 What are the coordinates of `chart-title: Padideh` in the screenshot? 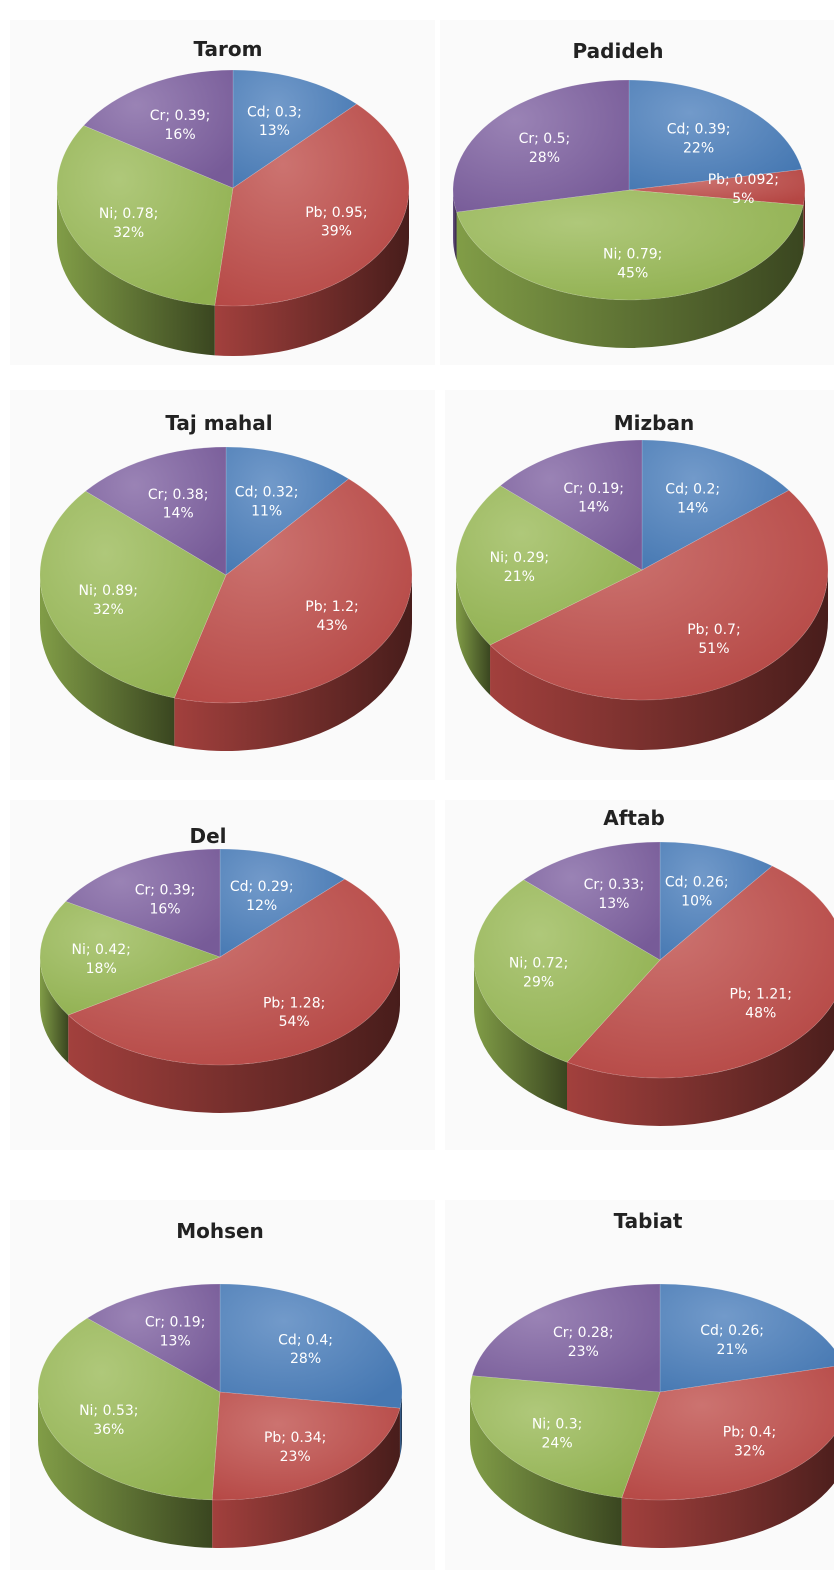 It's located at (618, 51).